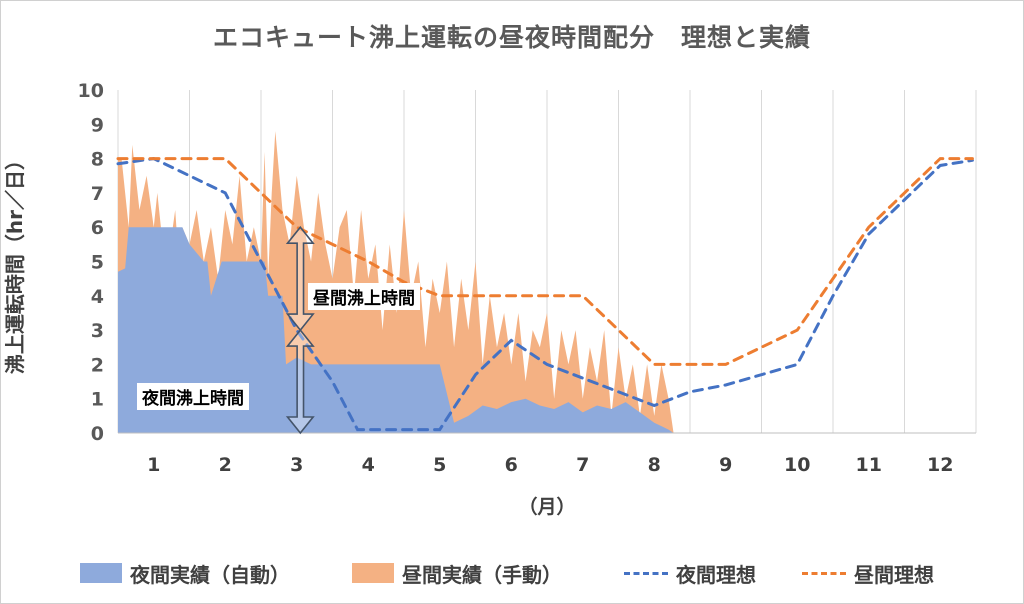 The height and width of the screenshot is (604, 1024). Describe the element at coordinates (296, 465) in the screenshot. I see `x-tick-label: 3` at that location.